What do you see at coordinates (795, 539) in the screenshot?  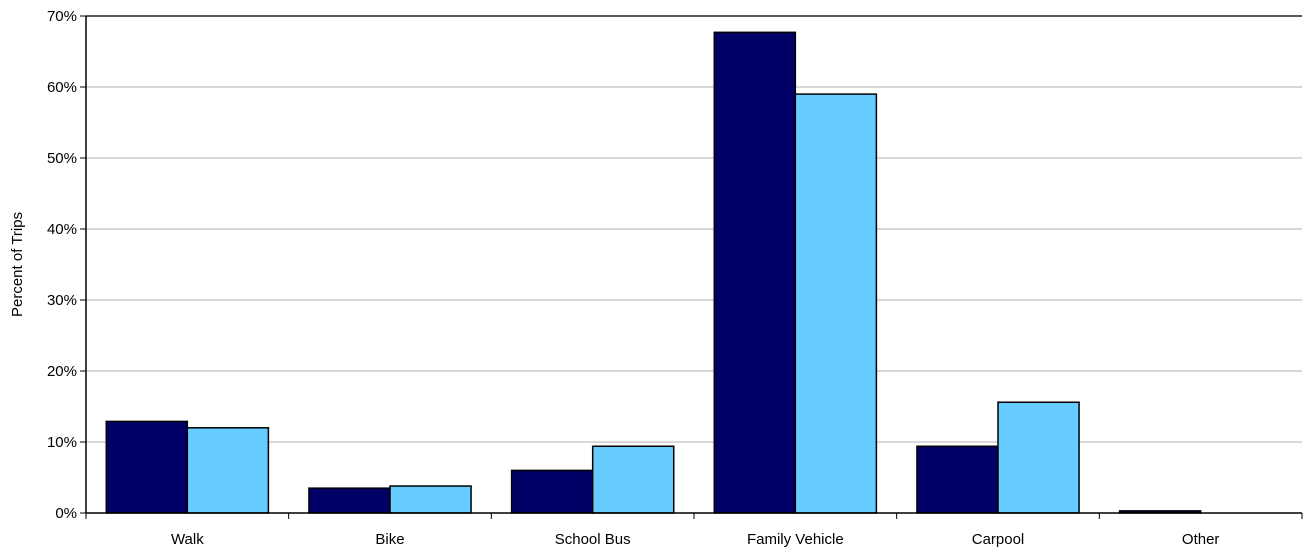 I see `x-tick-label: Family Vehicle` at bounding box center [795, 539].